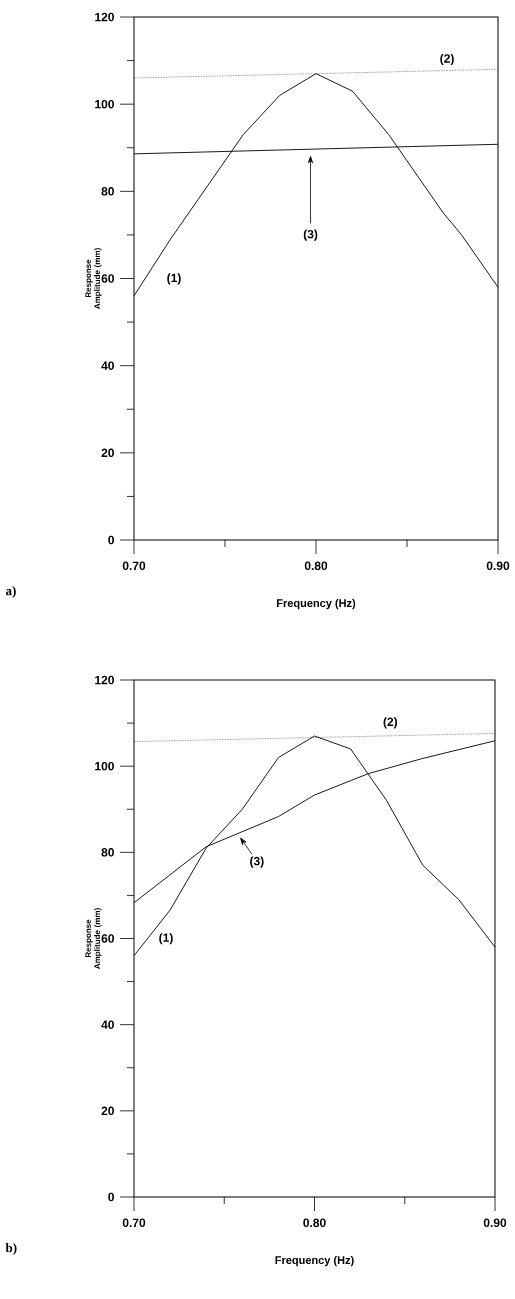  Describe the element at coordinates (174, 279) in the screenshot. I see `series-label: (1)` at that location.